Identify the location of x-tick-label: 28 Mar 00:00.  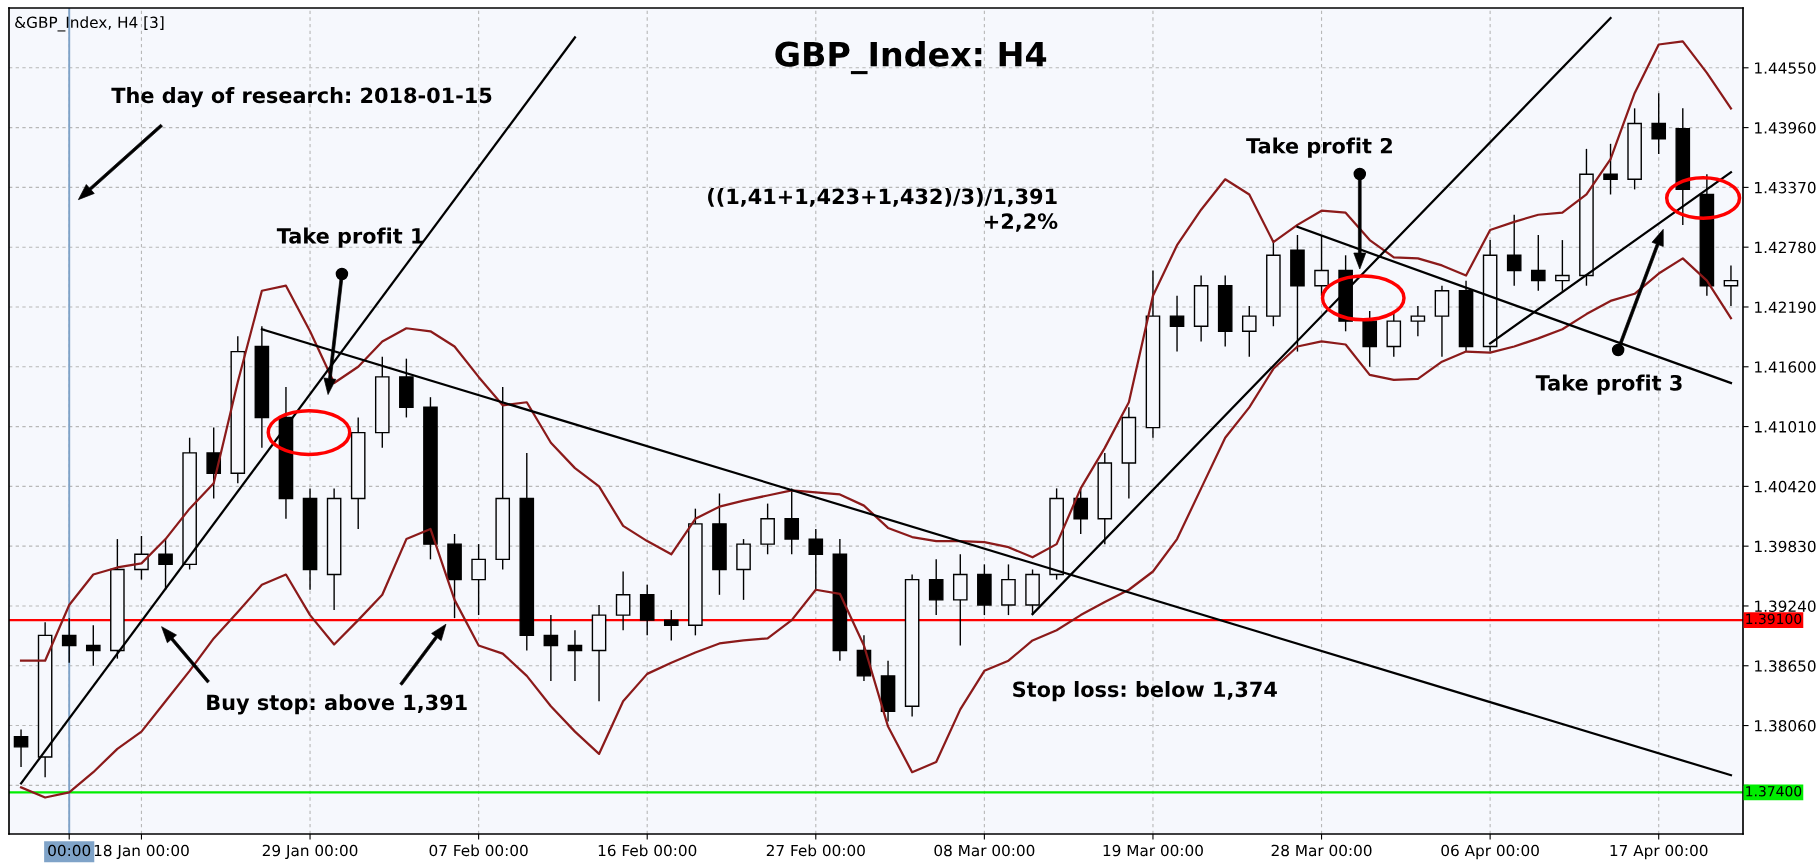
(1321, 850).